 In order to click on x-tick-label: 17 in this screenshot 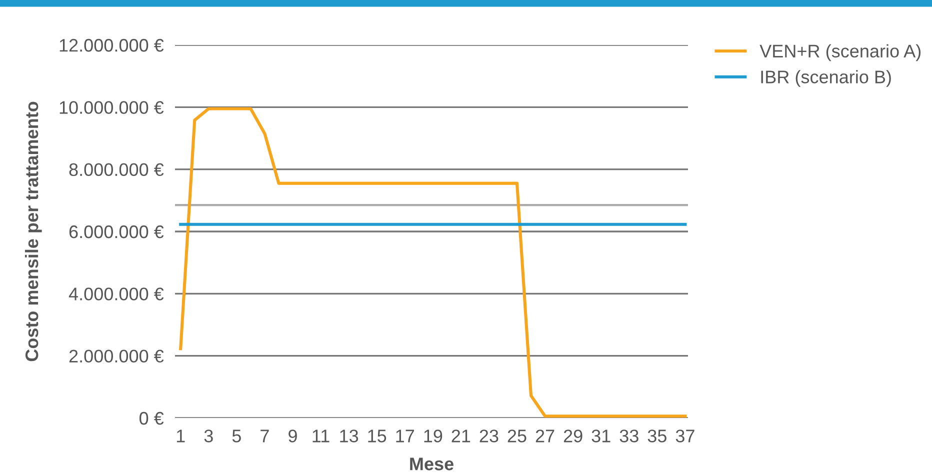, I will do `click(405, 436)`.